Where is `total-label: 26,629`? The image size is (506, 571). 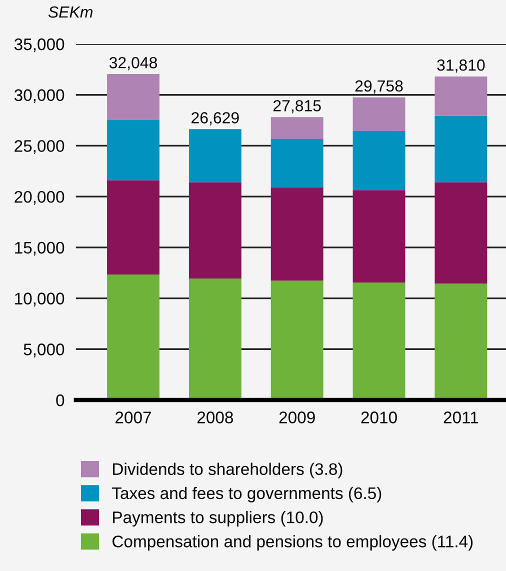 total-label: 26,629 is located at coordinates (215, 119).